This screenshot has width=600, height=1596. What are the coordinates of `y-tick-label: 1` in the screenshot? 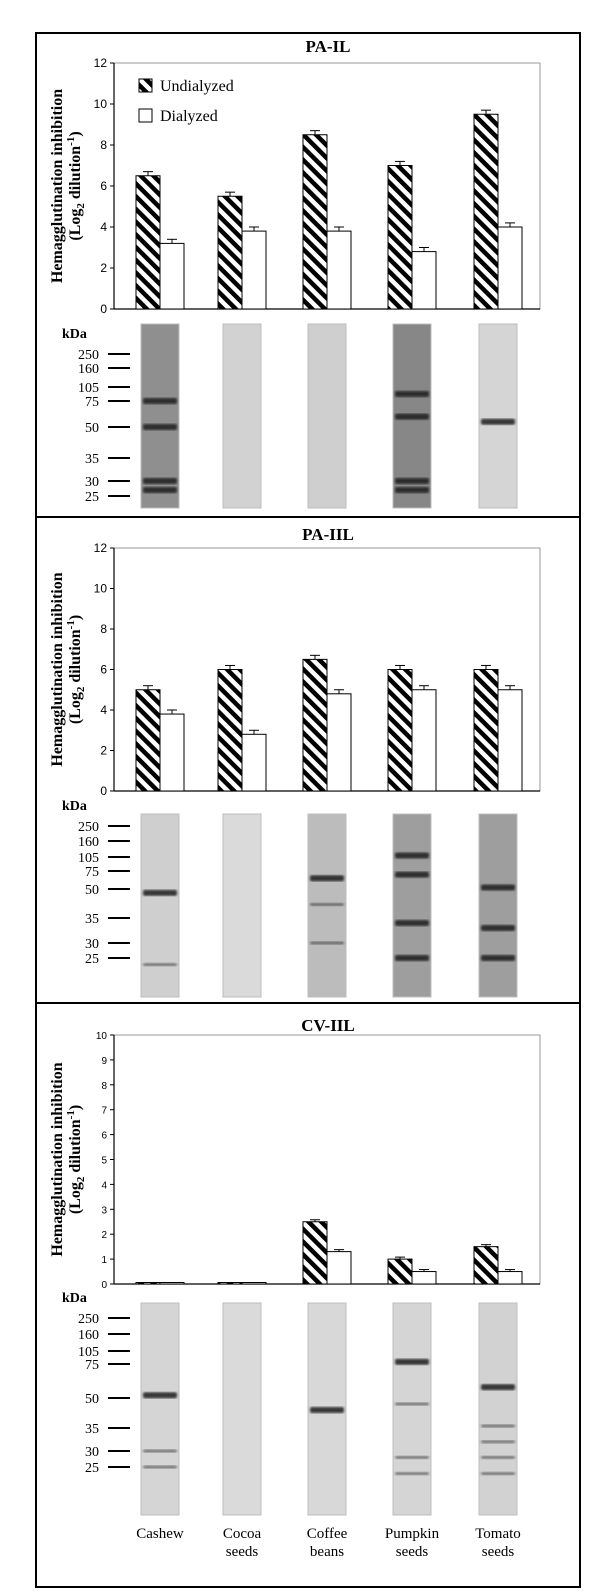 It's located at (104, 1260).